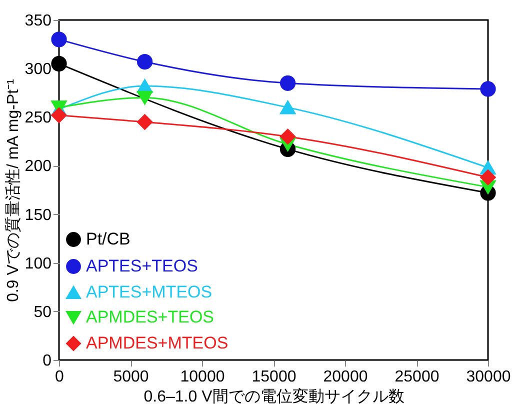  Describe the element at coordinates (274, 377) in the screenshot. I see `x-tick-label: 15000` at that location.